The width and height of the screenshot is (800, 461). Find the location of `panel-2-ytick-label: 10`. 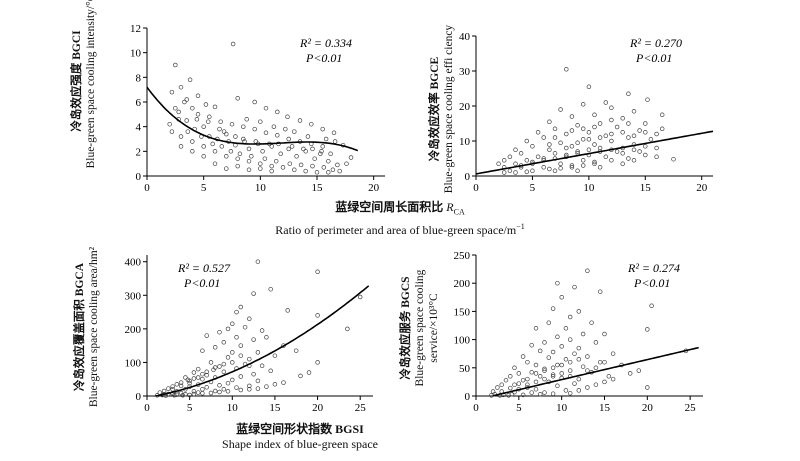

panel-2-ytick-label: 10 is located at coordinates (465, 142).